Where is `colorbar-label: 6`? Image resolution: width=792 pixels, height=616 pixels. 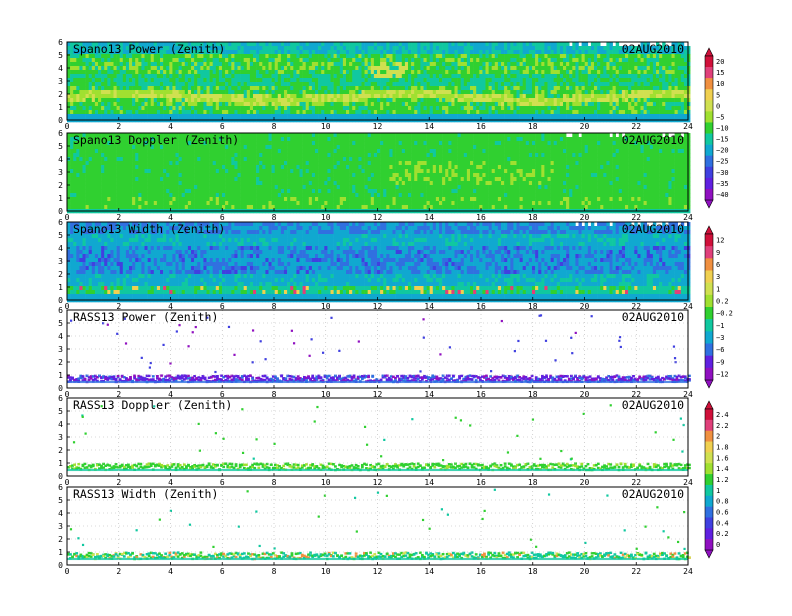 colorbar-label: 6 is located at coordinates (718, 265).